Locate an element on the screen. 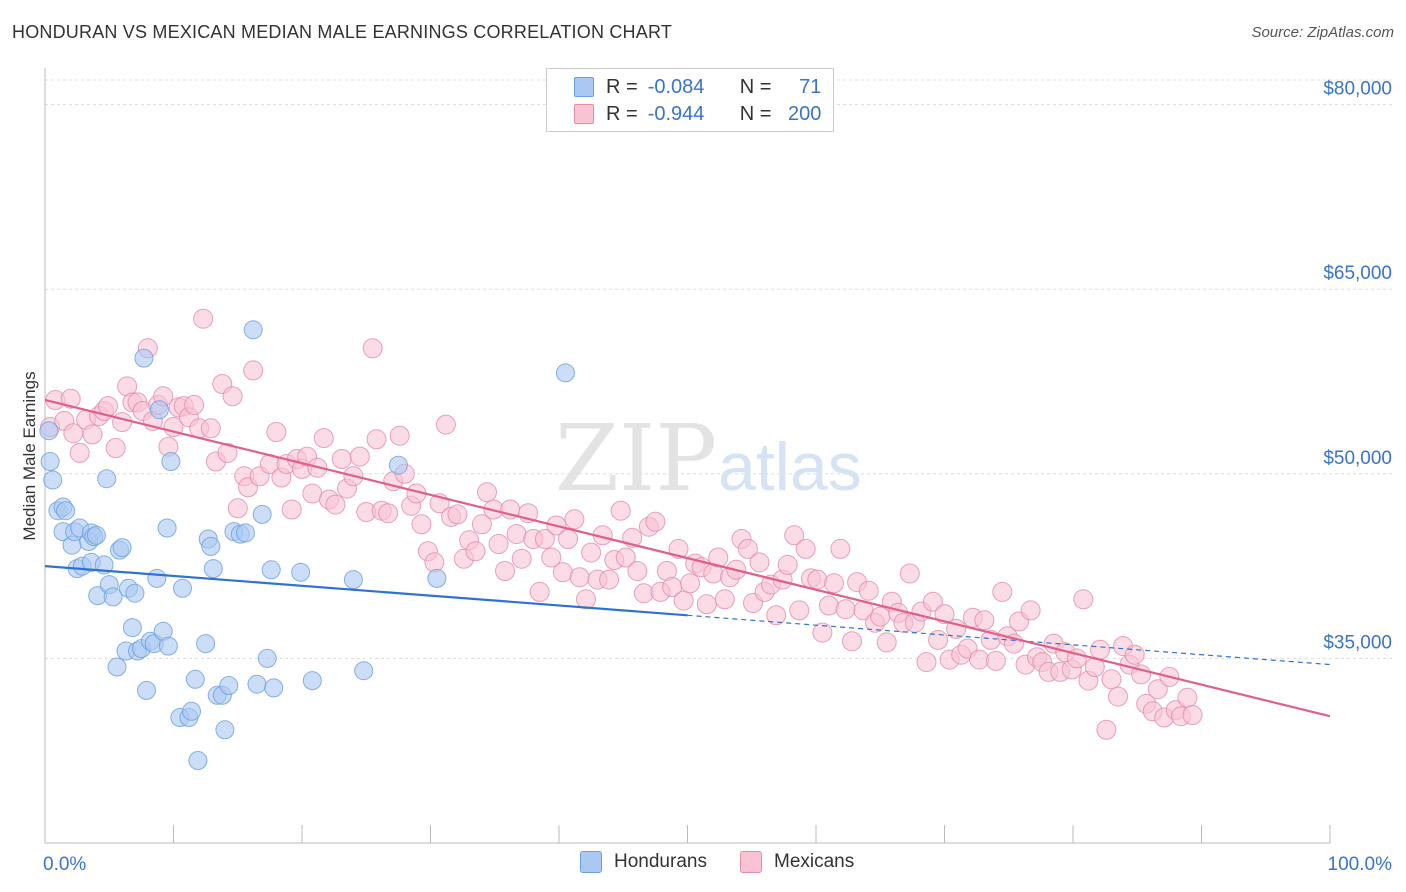  legend-r-value-hondurans: -0.084 is located at coordinates (676, 86).